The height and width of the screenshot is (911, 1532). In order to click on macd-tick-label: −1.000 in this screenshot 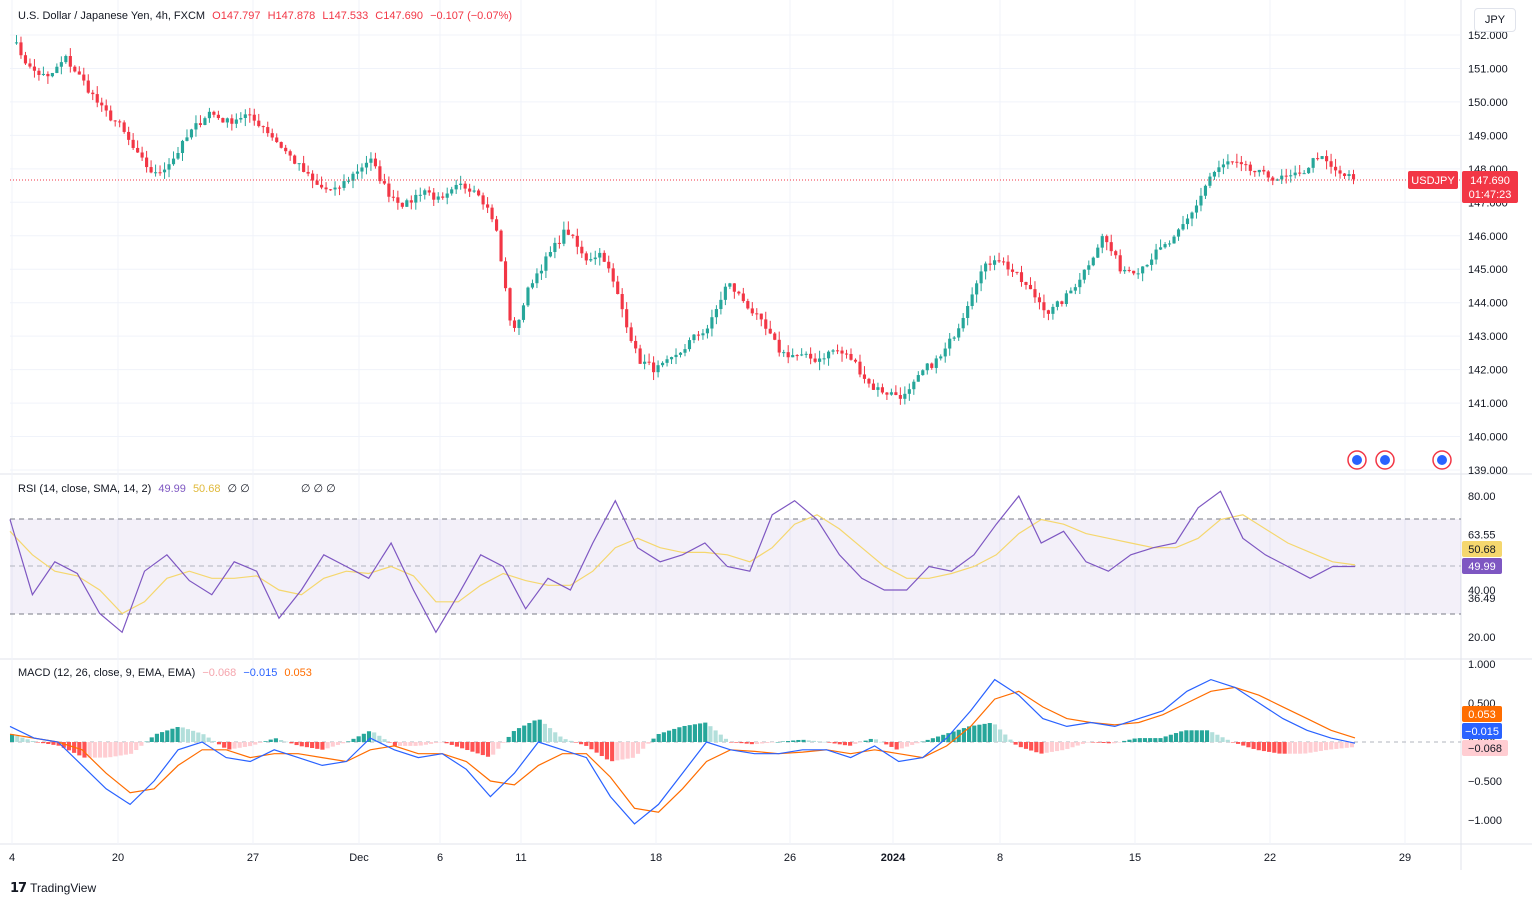, I will do `click(1485, 821)`.